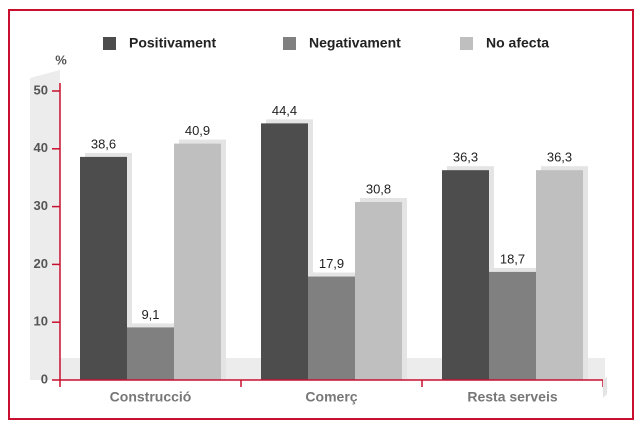 This screenshot has width=642, height=421. I want to click on floor-edge, so click(605, 387).